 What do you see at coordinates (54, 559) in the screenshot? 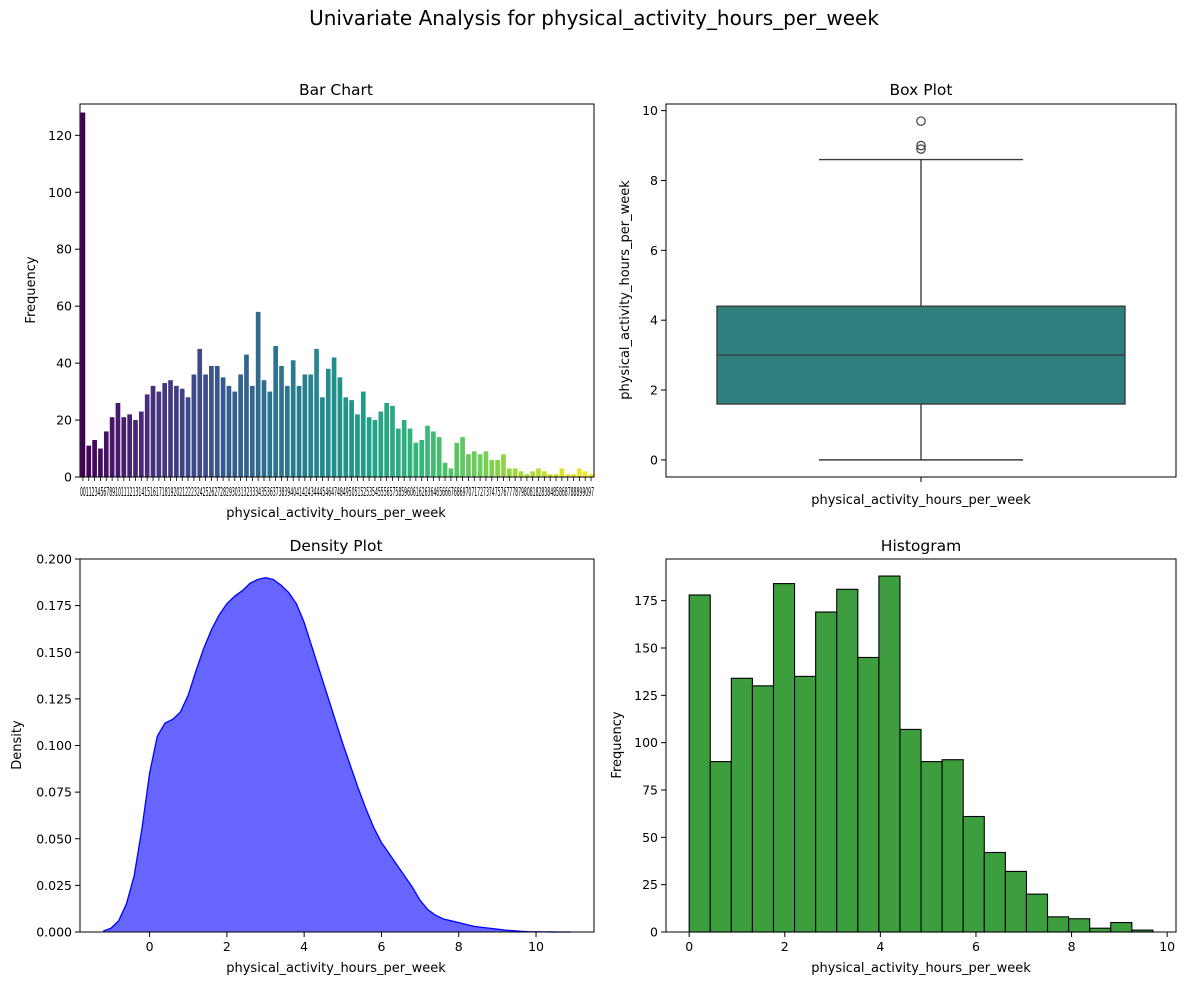
I see `y-tick-label: 0.200` at bounding box center [54, 559].